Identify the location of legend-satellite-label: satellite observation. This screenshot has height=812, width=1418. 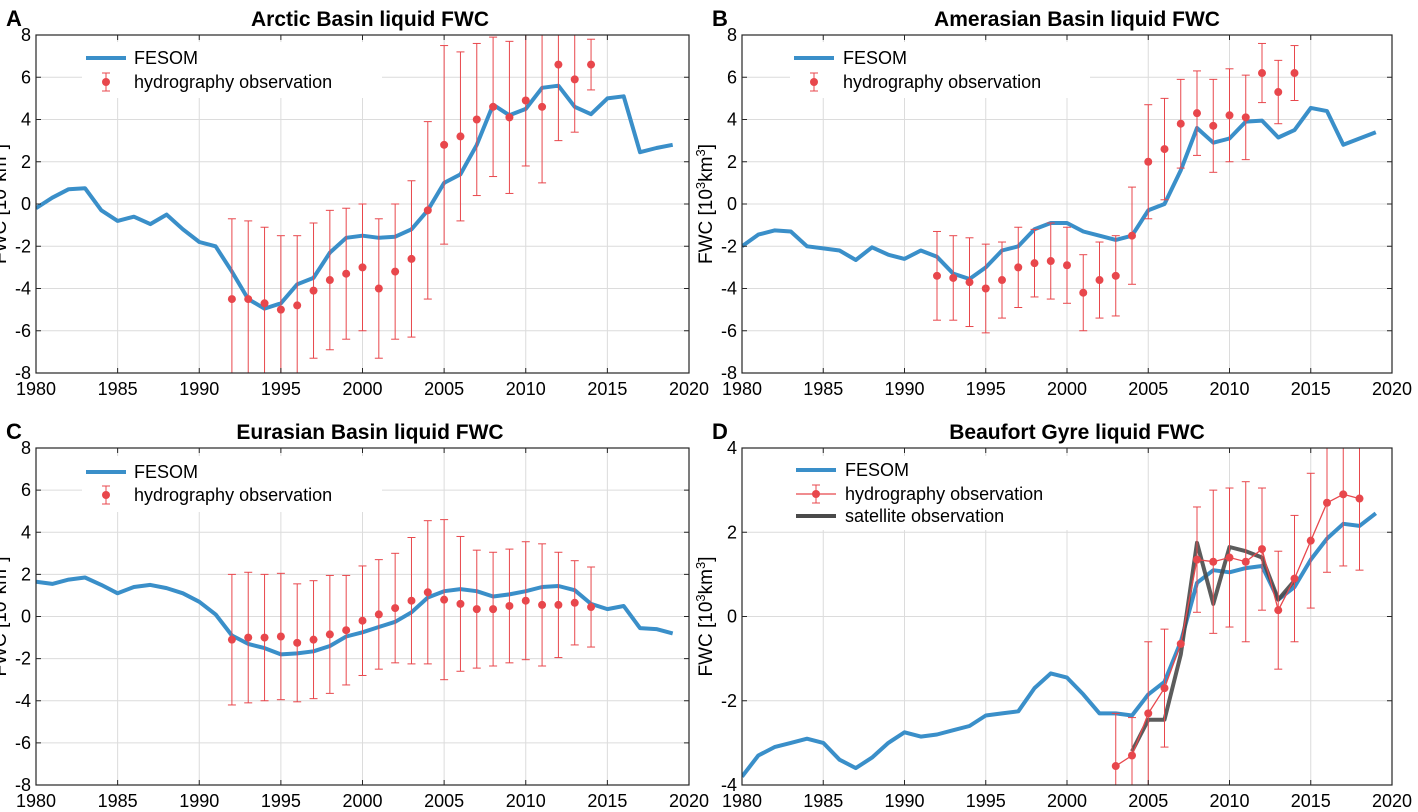
(924, 516).